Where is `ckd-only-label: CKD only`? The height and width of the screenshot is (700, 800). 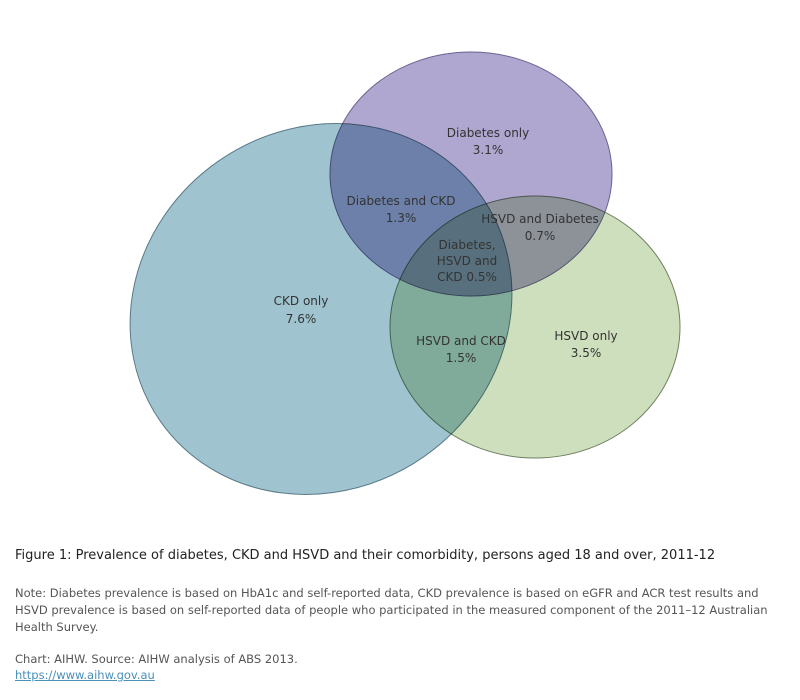
ckd-only-label: CKD only is located at coordinates (301, 301).